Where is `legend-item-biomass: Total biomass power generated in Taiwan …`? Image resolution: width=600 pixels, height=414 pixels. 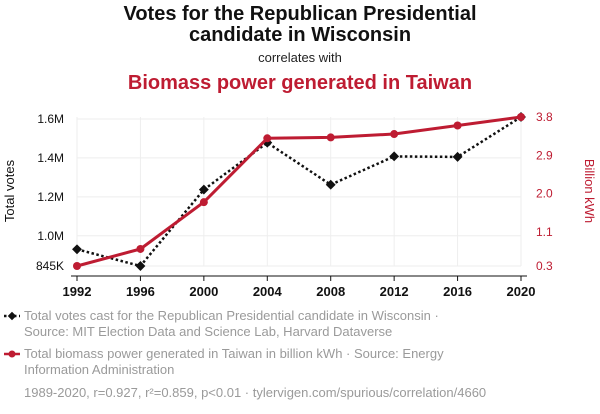 legend-item-biomass: Total biomass power generated in Taiwan … is located at coordinates (224, 361).